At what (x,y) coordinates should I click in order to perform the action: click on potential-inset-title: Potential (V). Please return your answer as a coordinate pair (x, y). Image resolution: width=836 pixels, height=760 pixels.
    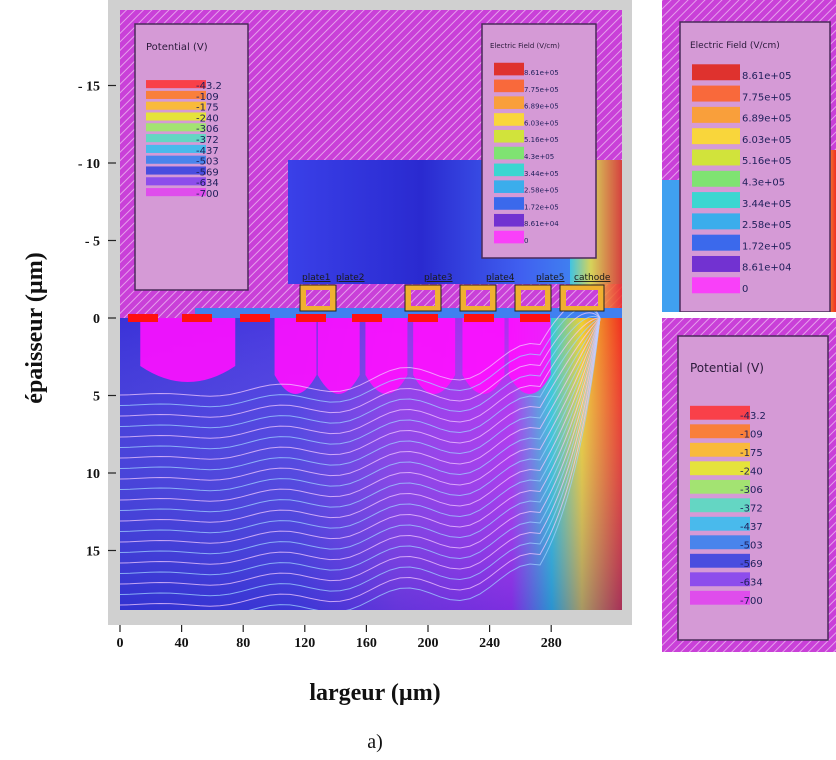
    Looking at the image, I should click on (727, 368).